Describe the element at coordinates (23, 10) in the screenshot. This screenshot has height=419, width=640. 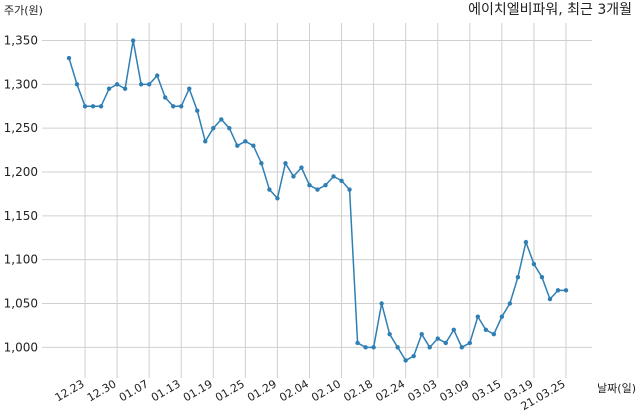
I see `y-axis-label: 주가(원)` at that location.